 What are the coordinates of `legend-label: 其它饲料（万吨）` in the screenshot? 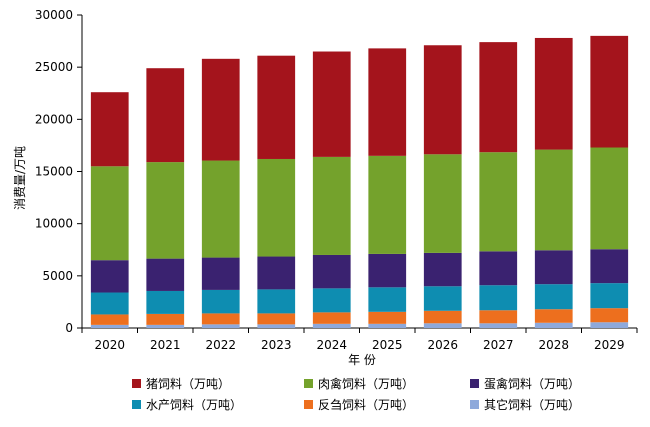 It's located at (532, 404).